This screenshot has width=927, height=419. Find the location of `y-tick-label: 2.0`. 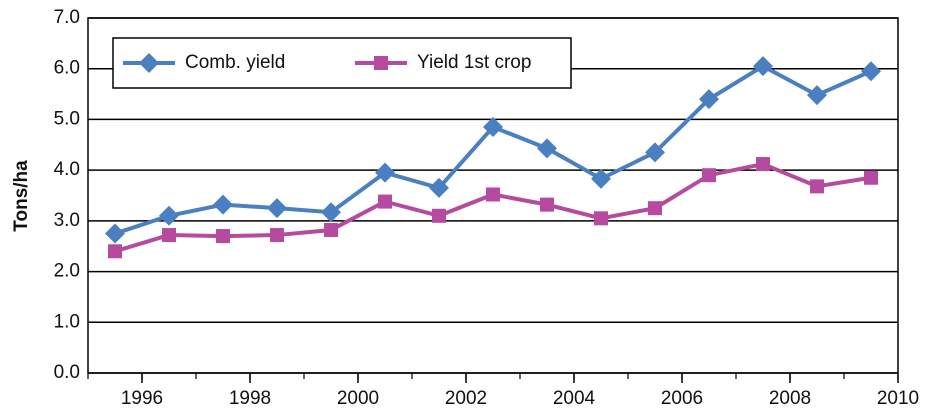

y-tick-label: 2.0 is located at coordinates (67, 271).